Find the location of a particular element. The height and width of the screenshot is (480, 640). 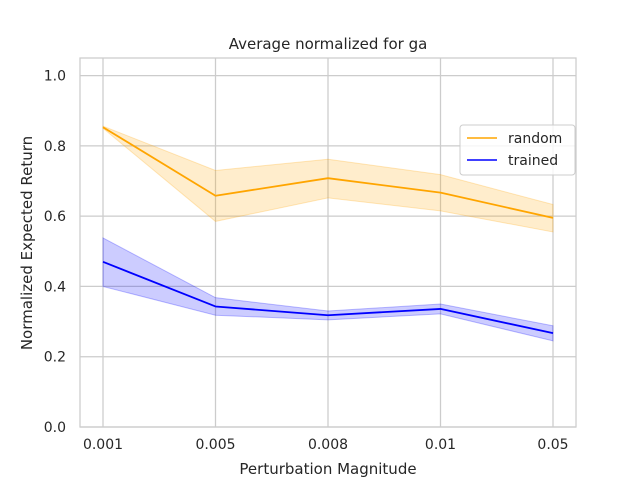

line-random is located at coordinates (328, 172).